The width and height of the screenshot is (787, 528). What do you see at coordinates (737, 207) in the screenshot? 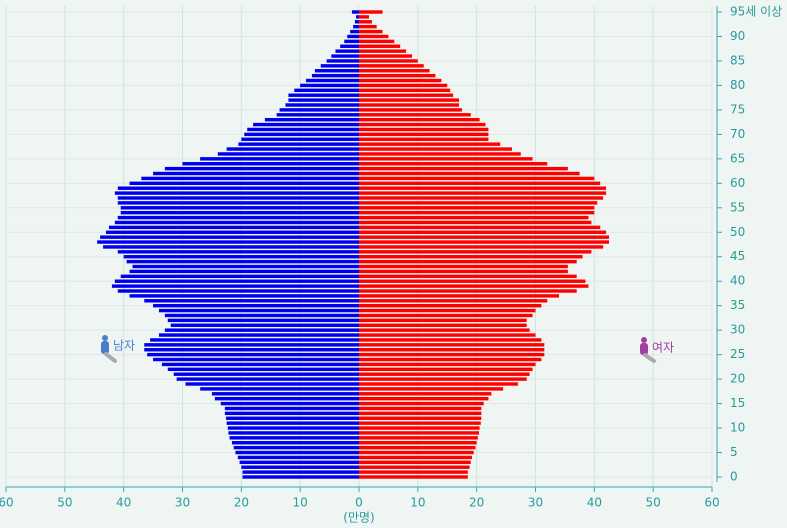
I see `y-tick-label: 55` at bounding box center [737, 207].